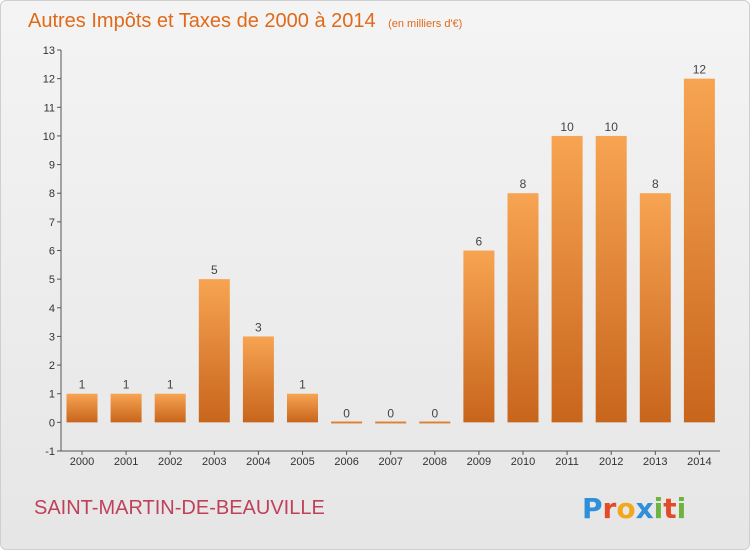 Image resolution: width=750 pixels, height=550 pixels. Describe the element at coordinates (302, 385) in the screenshot. I see `data-label-2005: 1` at that location.